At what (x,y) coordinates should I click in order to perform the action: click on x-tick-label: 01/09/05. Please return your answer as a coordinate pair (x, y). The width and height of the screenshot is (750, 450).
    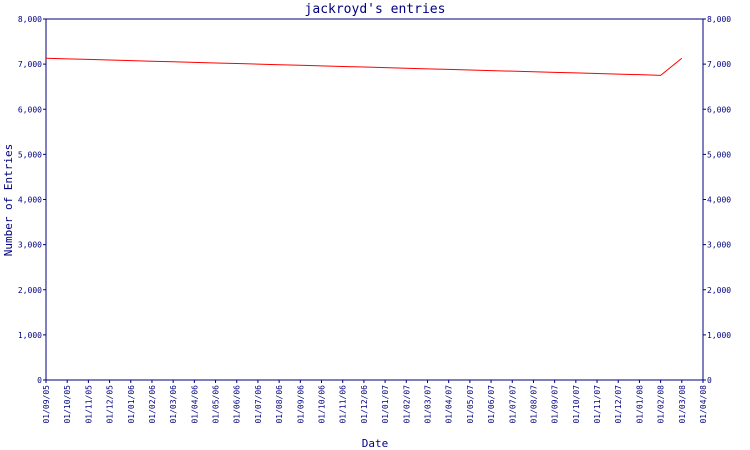
    Looking at the image, I should click on (46, 404).